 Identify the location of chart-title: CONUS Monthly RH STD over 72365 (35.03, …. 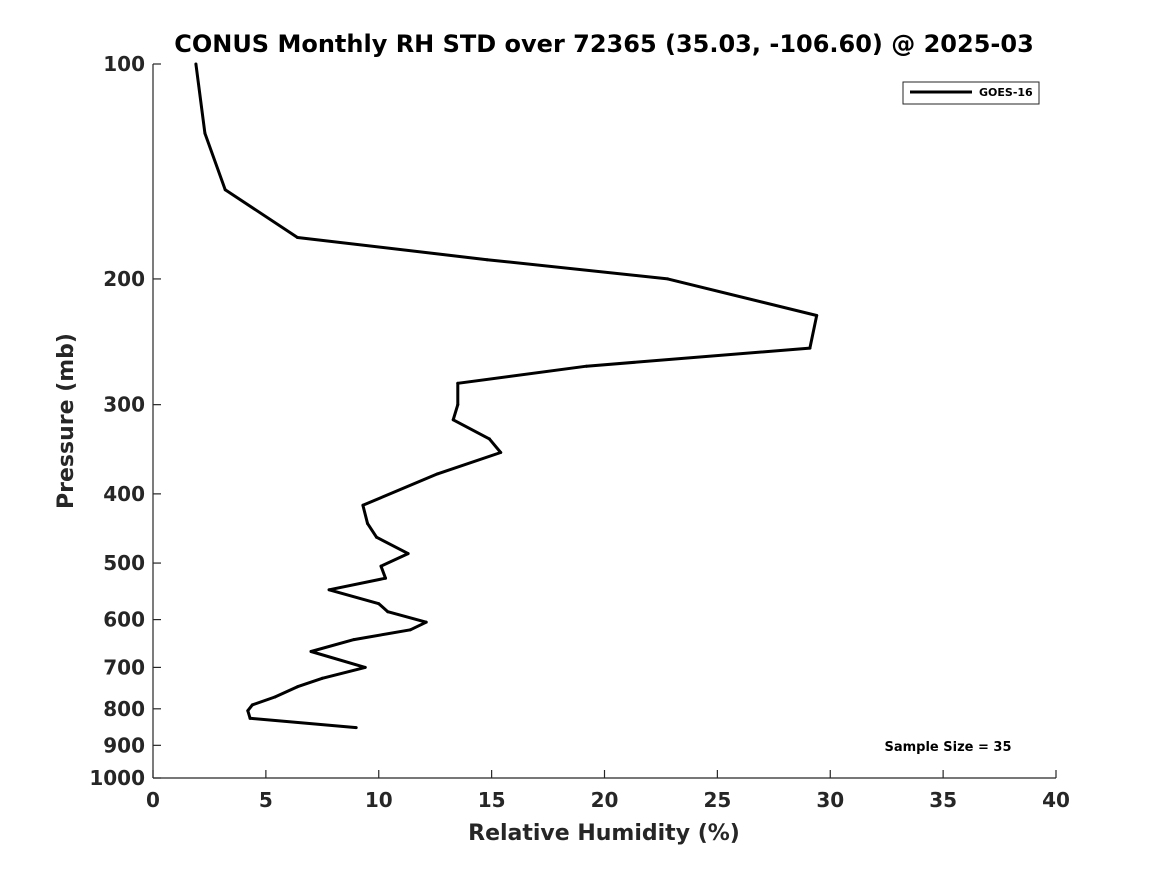
(604, 44).